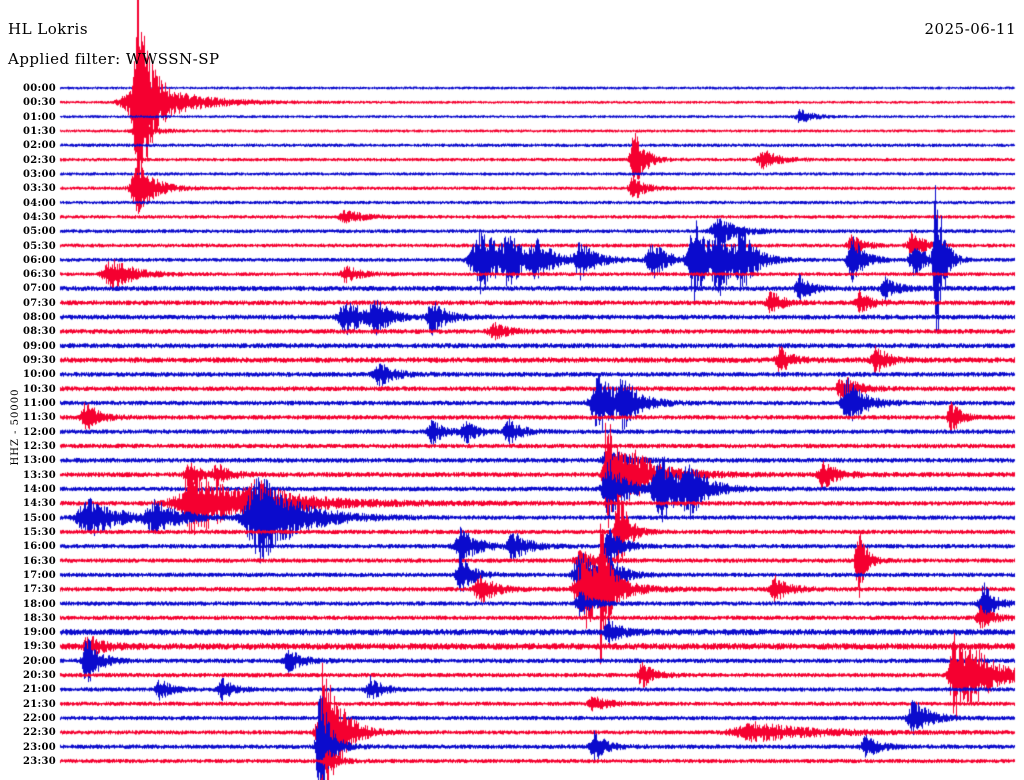  What do you see at coordinates (39, 246) in the screenshot?
I see `time-label: 05:30` at bounding box center [39, 246].